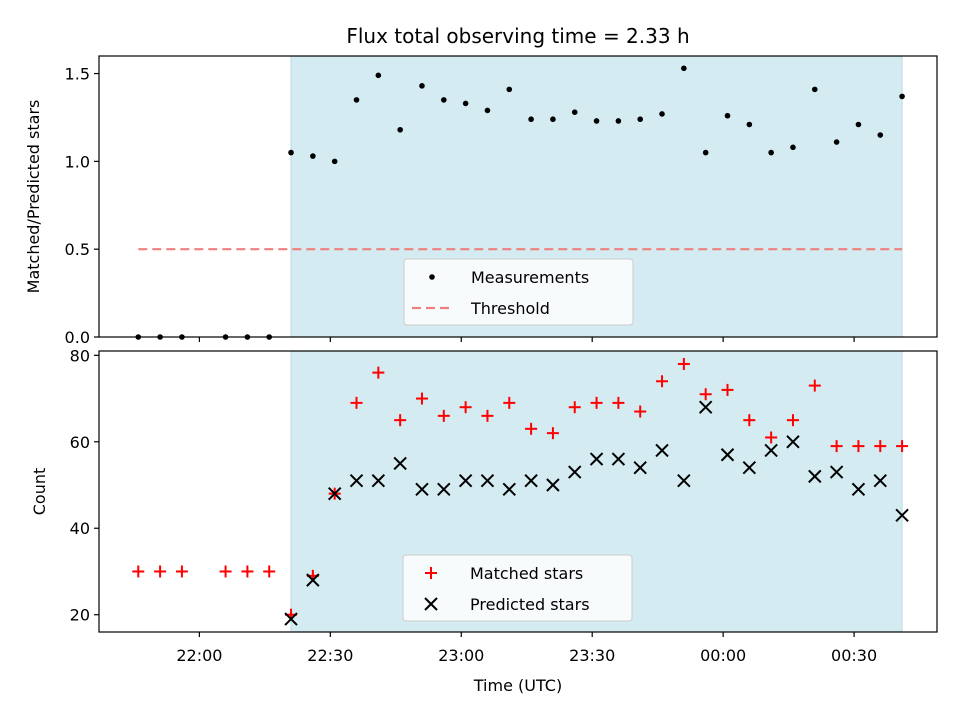 This screenshot has height=720, width=960. What do you see at coordinates (431, 573) in the screenshot?
I see `legend-plus-marker` at bounding box center [431, 573].